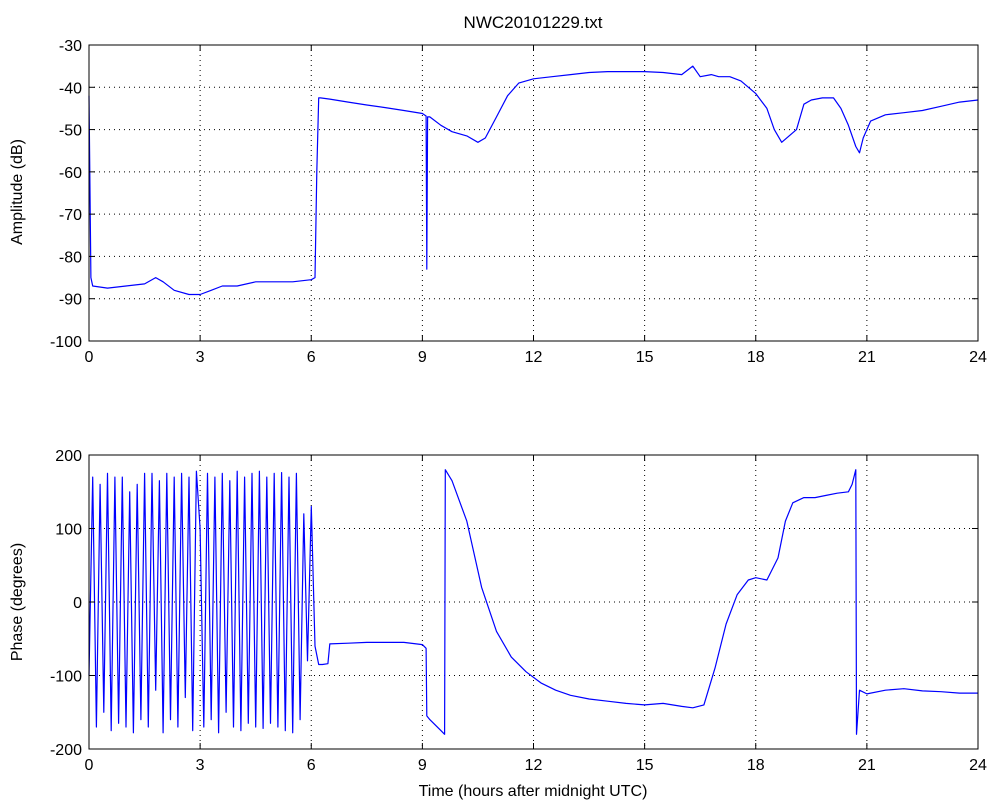  I want to click on chart-title: NWC20101229.txt, so click(533, 22).